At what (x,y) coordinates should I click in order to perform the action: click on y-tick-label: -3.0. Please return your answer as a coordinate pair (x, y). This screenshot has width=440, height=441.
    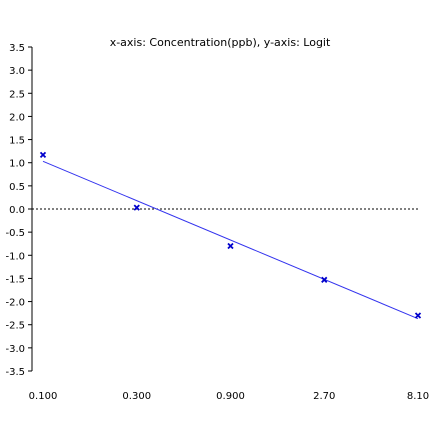
    Looking at the image, I should click on (15, 349).